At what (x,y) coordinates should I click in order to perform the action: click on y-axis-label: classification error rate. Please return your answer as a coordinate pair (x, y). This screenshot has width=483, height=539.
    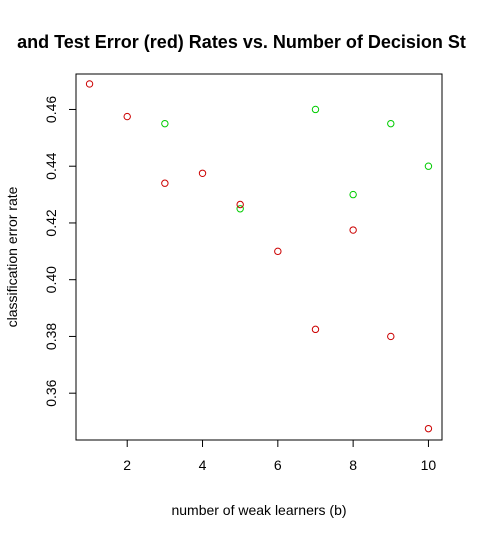
    Looking at the image, I should click on (12, 256).